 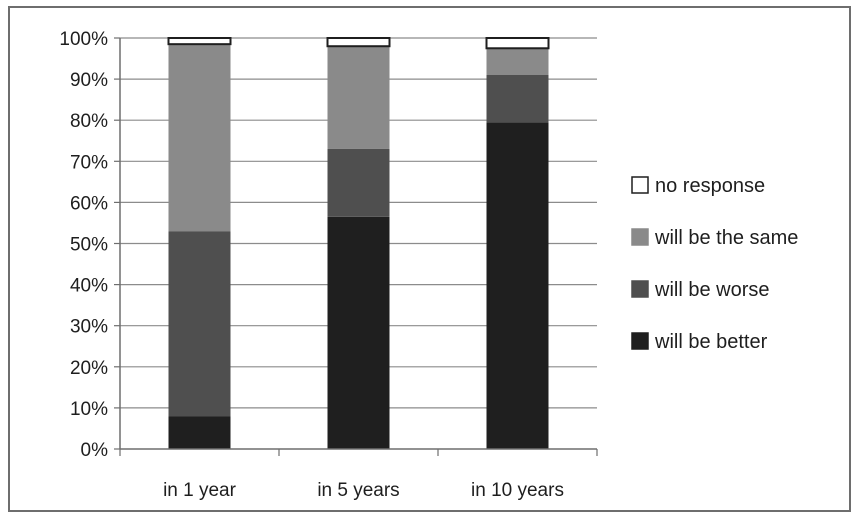 What do you see at coordinates (83, 39) in the screenshot?
I see `y-tick-label: 100%` at bounding box center [83, 39].